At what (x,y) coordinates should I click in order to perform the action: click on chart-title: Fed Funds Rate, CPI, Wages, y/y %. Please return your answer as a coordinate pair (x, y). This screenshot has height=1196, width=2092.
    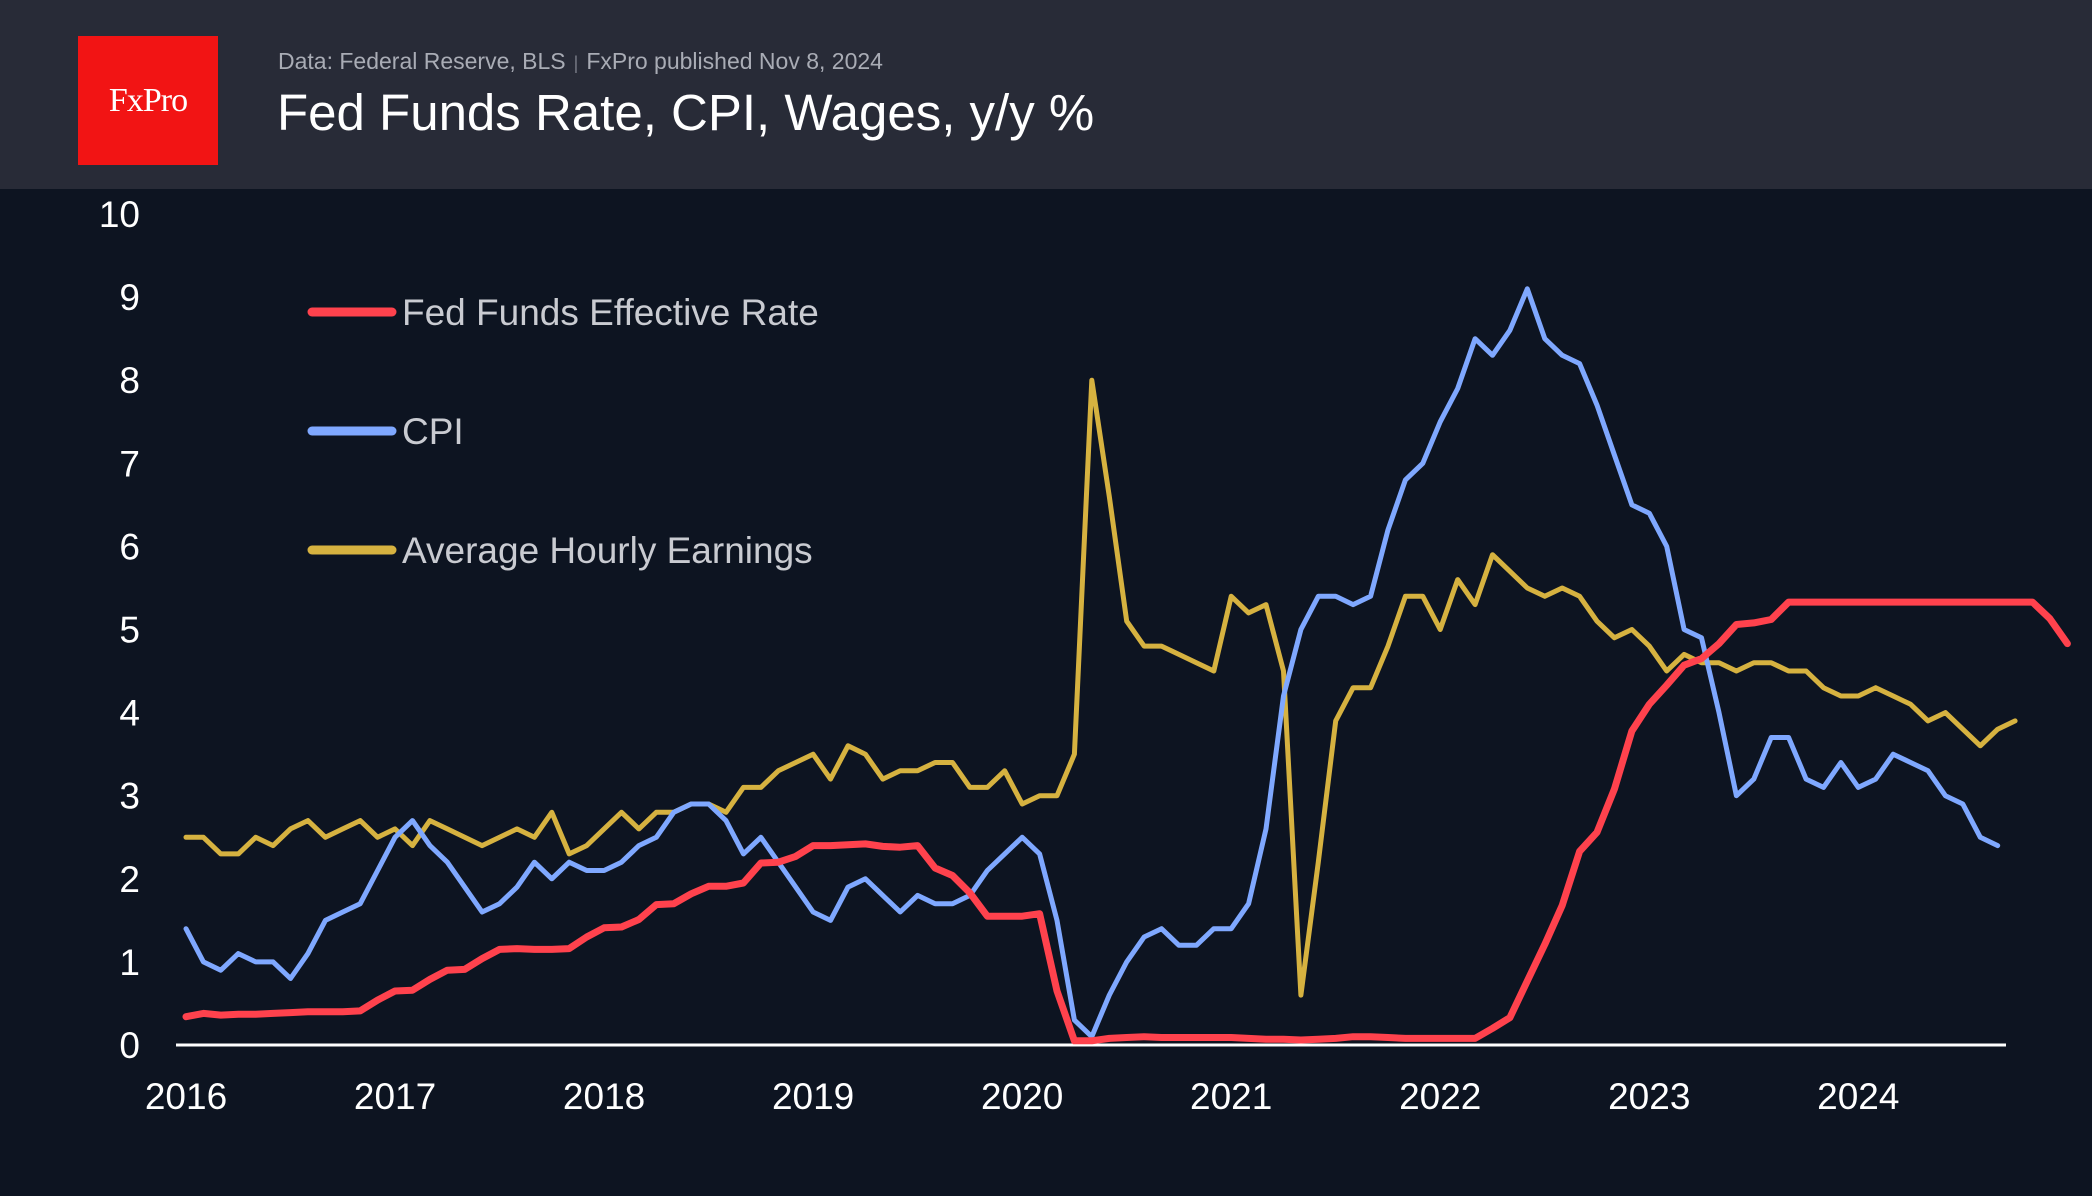
    Looking at the image, I should click on (686, 112).